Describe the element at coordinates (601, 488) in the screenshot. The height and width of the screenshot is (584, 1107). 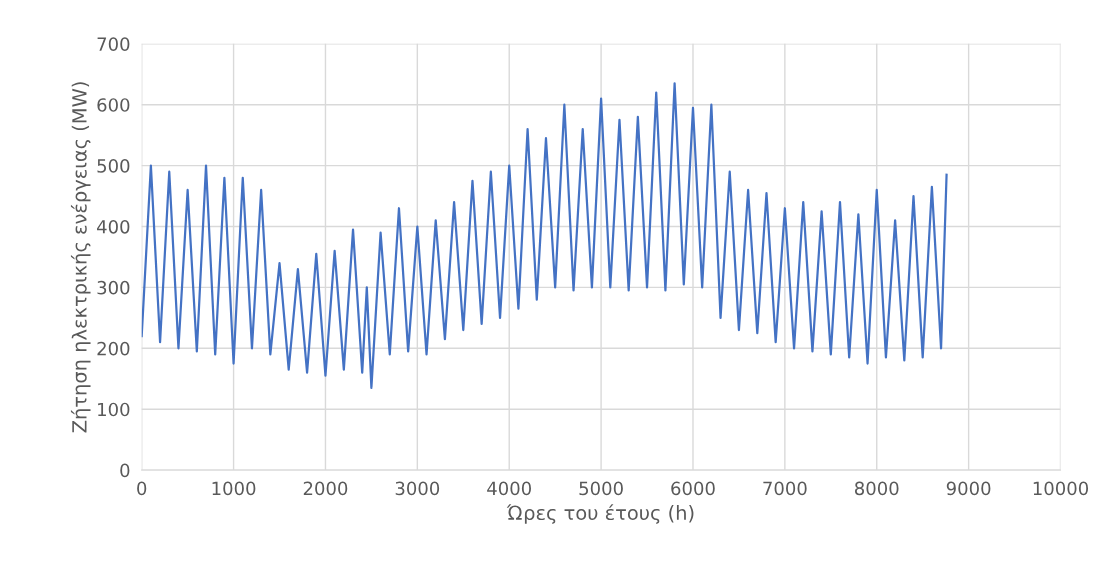
I see `x-tick-label: 5000` at that location.